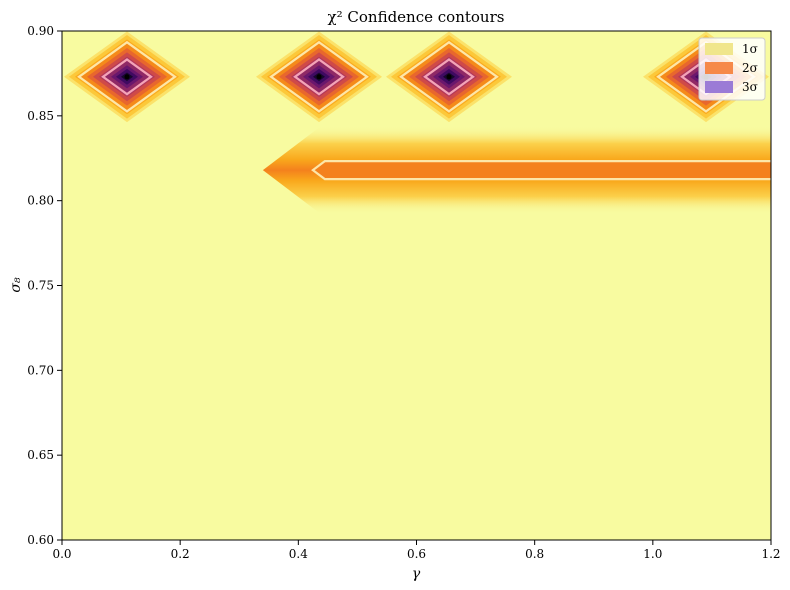 Image resolution: width=790 pixels, height=590 pixels. I want to click on x-tick-label: 1.0, so click(652, 554).